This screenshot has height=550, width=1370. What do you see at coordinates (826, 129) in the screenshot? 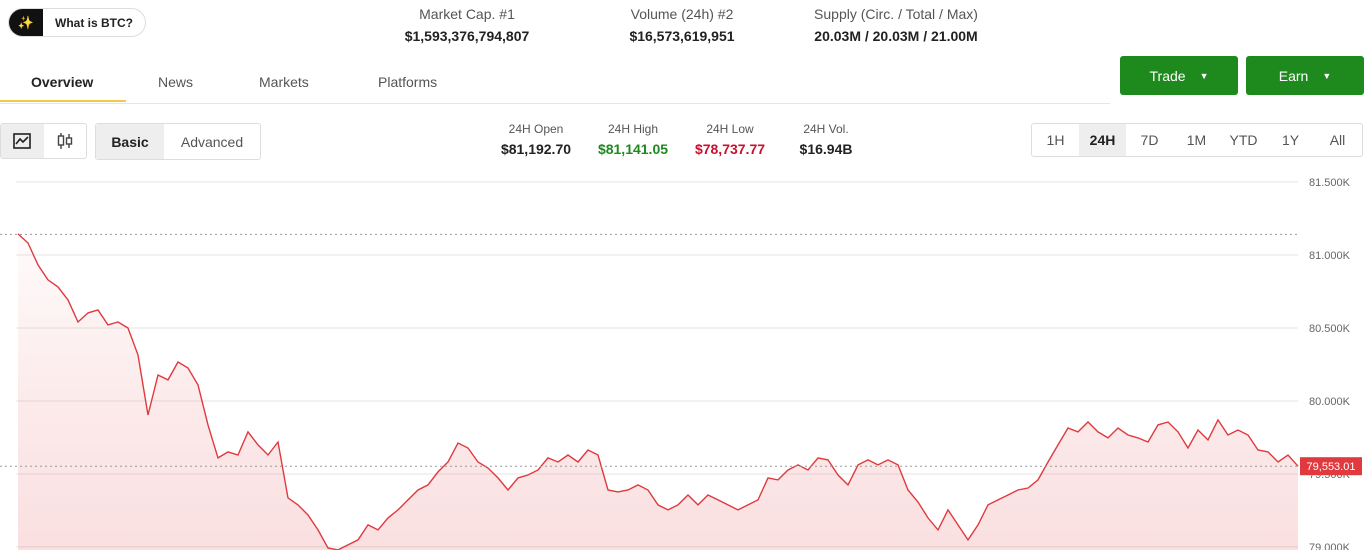
I see `day-stat-label: 24H Vol.` at bounding box center [826, 129].